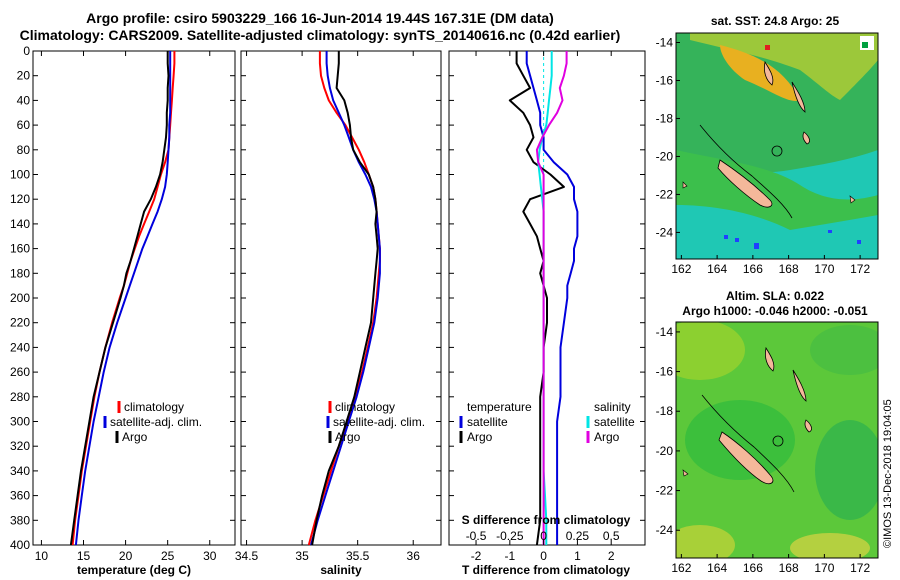 This screenshot has width=900, height=580. What do you see at coordinates (345, 298) in the screenshot?
I see `salinity-series-satellite-adj-clim-` at bounding box center [345, 298].